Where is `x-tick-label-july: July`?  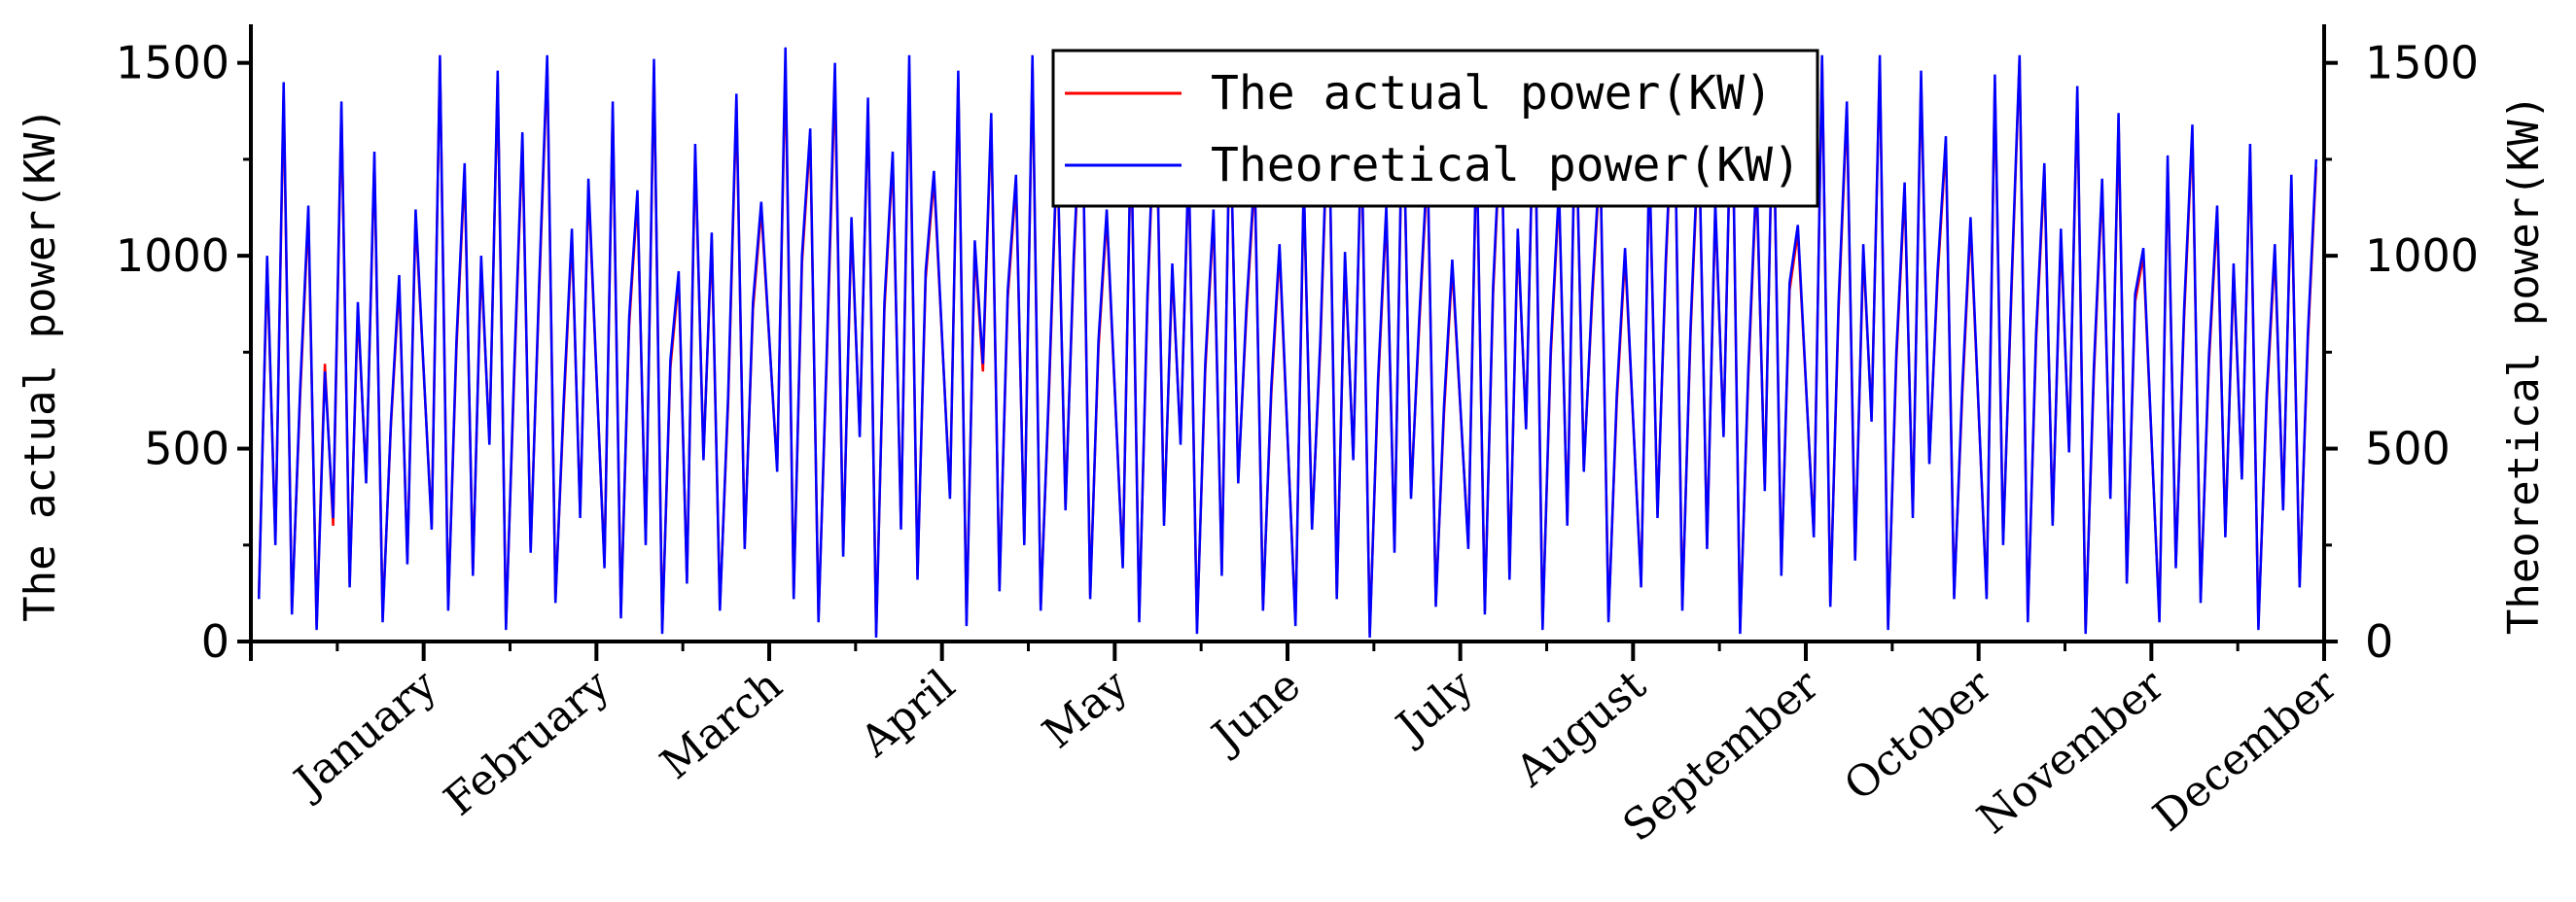 x-tick-label-july: July is located at coordinates (1434, 706).